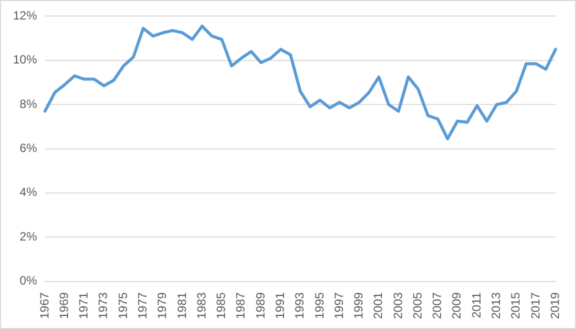  What do you see at coordinates (241, 306) in the screenshot?
I see `x-tick-label: 1987` at bounding box center [241, 306].